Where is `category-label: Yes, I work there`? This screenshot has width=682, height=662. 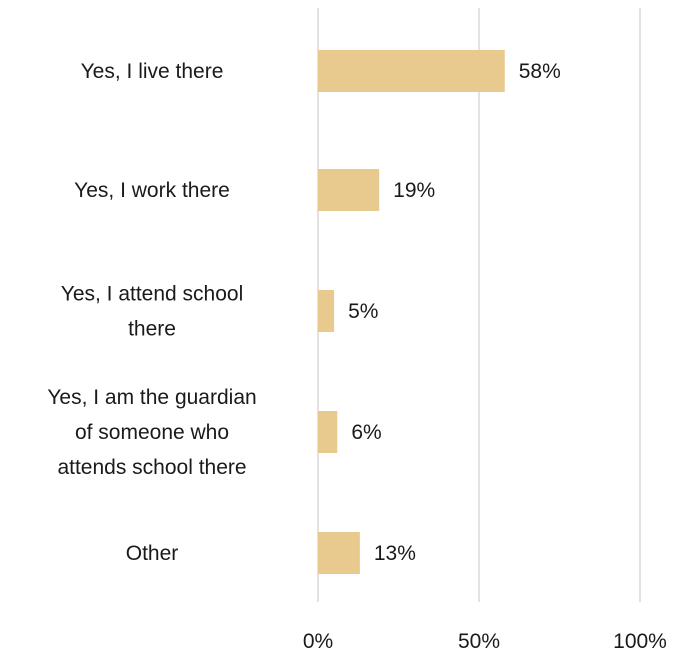
category-label: Yes, I work there is located at coordinates (152, 190).